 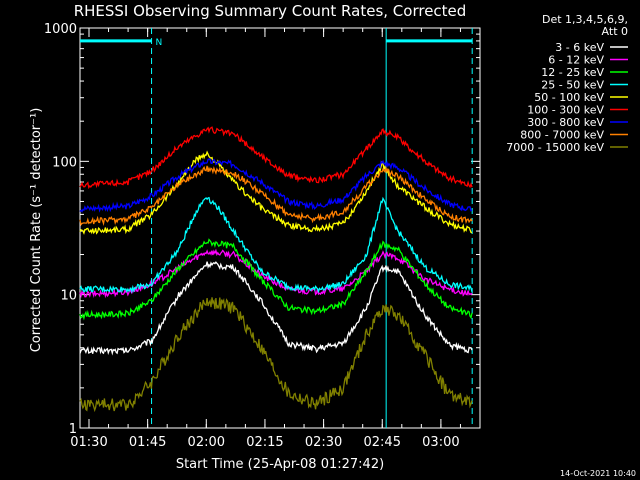 I want to click on y-tick-label: 1000, so click(x=60, y=29).